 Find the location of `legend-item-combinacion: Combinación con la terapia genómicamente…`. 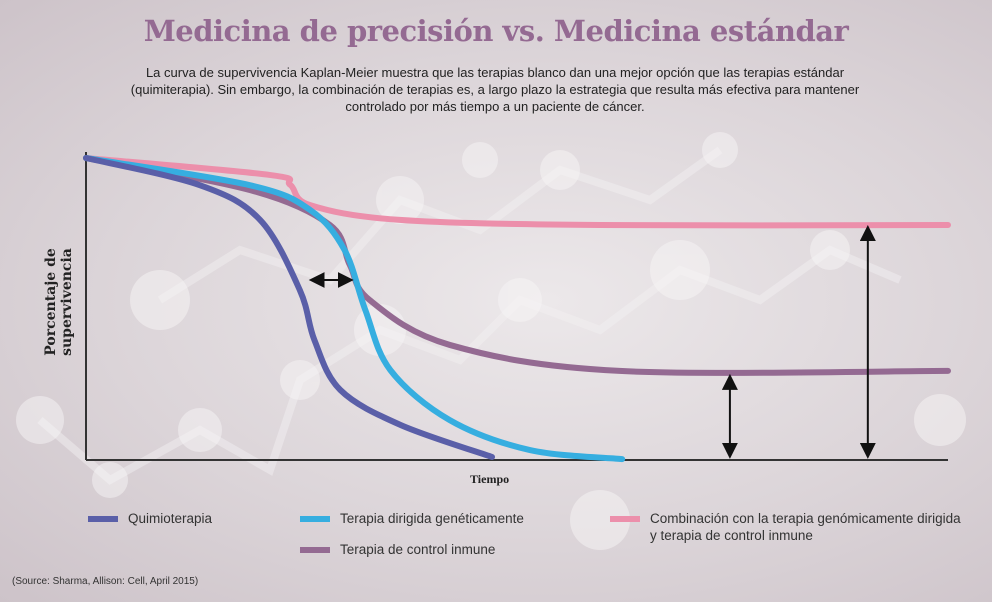

legend-item-combinacion: Combinación con la terapia genómicamente… is located at coordinates (790, 527).